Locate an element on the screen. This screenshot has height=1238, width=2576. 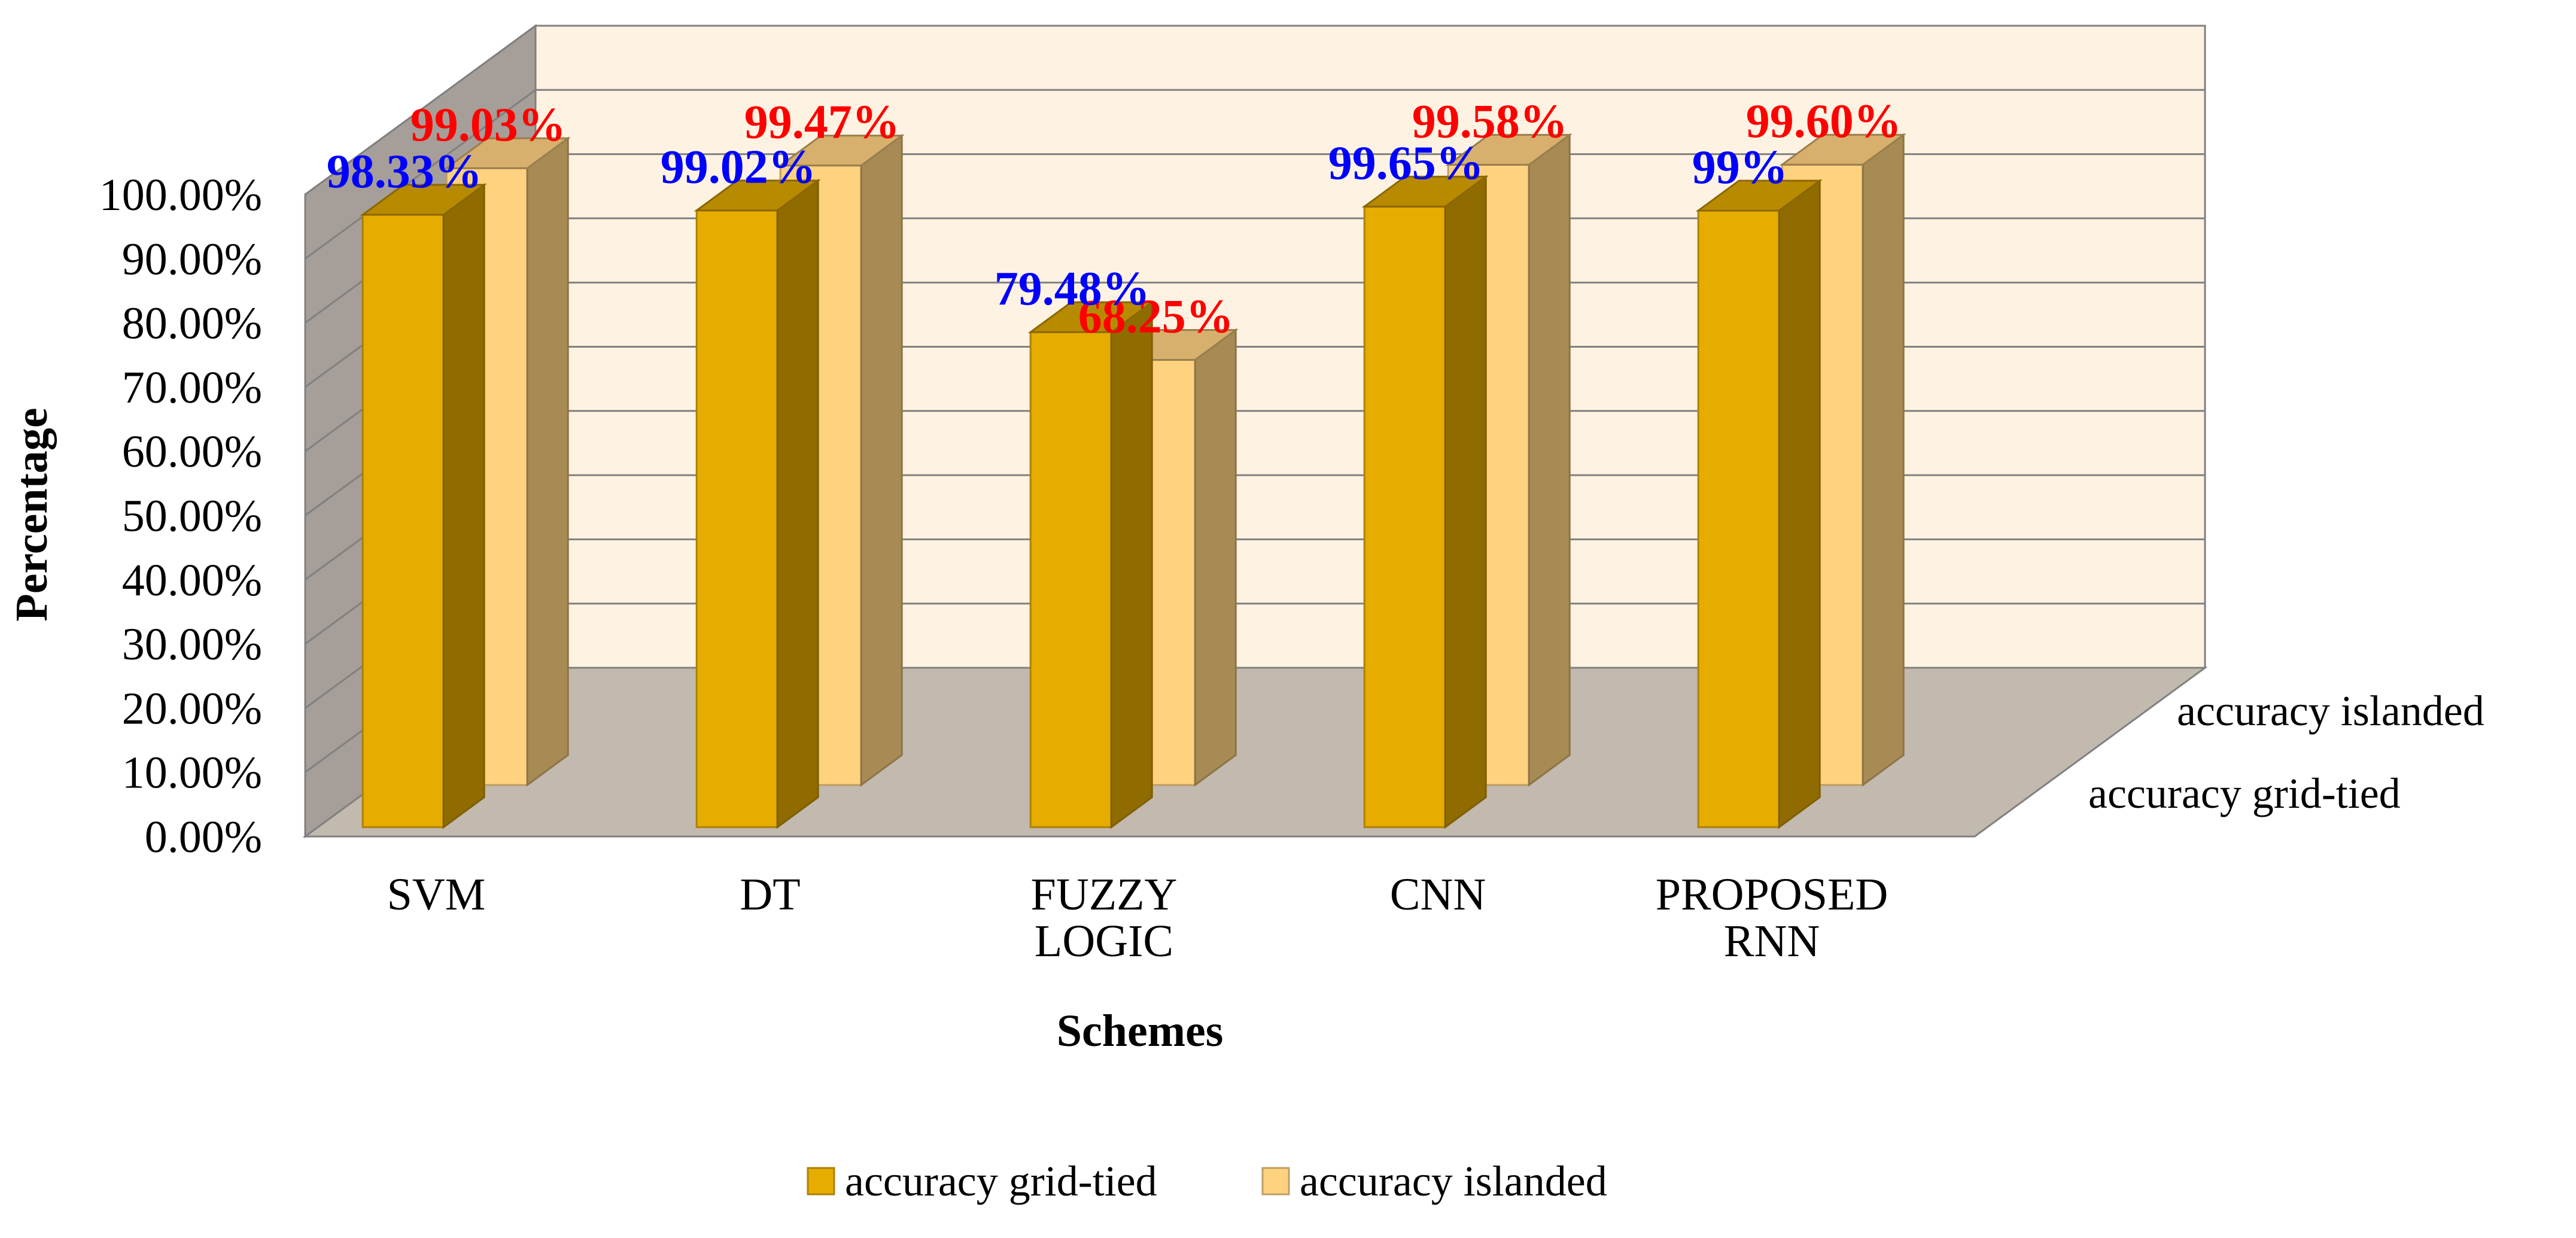
y-tick-label: 40.00% is located at coordinates (192, 580).